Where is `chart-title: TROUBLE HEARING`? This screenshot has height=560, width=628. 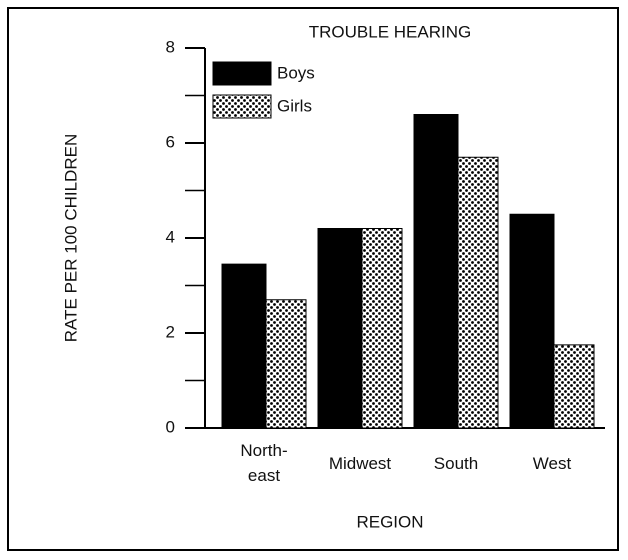 chart-title: TROUBLE HEARING is located at coordinates (390, 31).